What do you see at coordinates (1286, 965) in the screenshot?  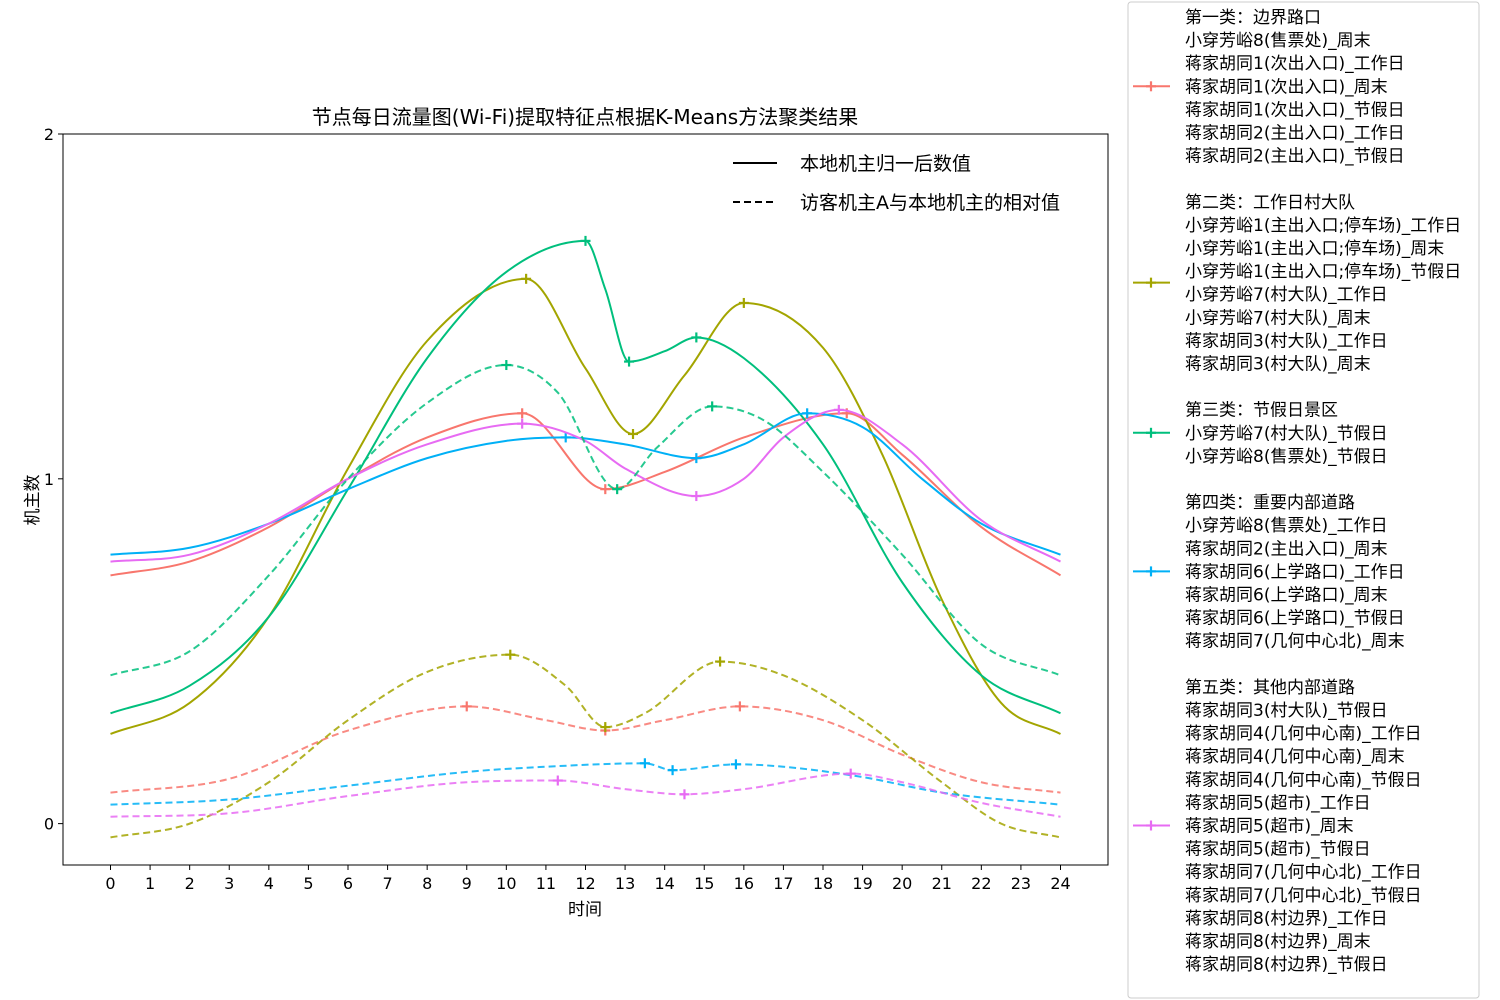 I see `cluster-legend-text: 蒋家胡同8(村边界)_节假日` at bounding box center [1286, 965].